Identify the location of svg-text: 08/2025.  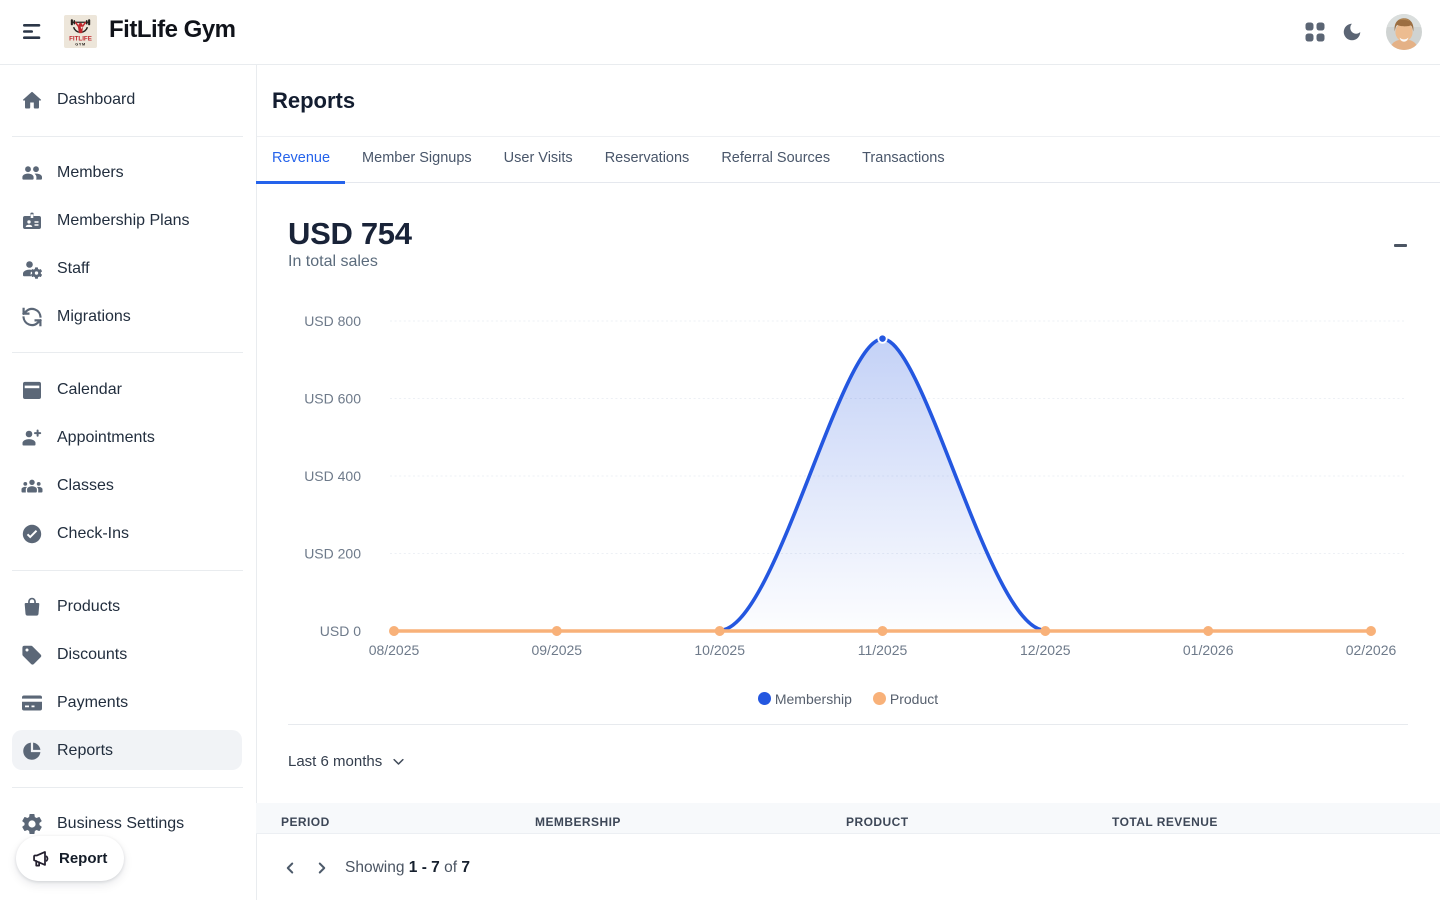
(394, 650).